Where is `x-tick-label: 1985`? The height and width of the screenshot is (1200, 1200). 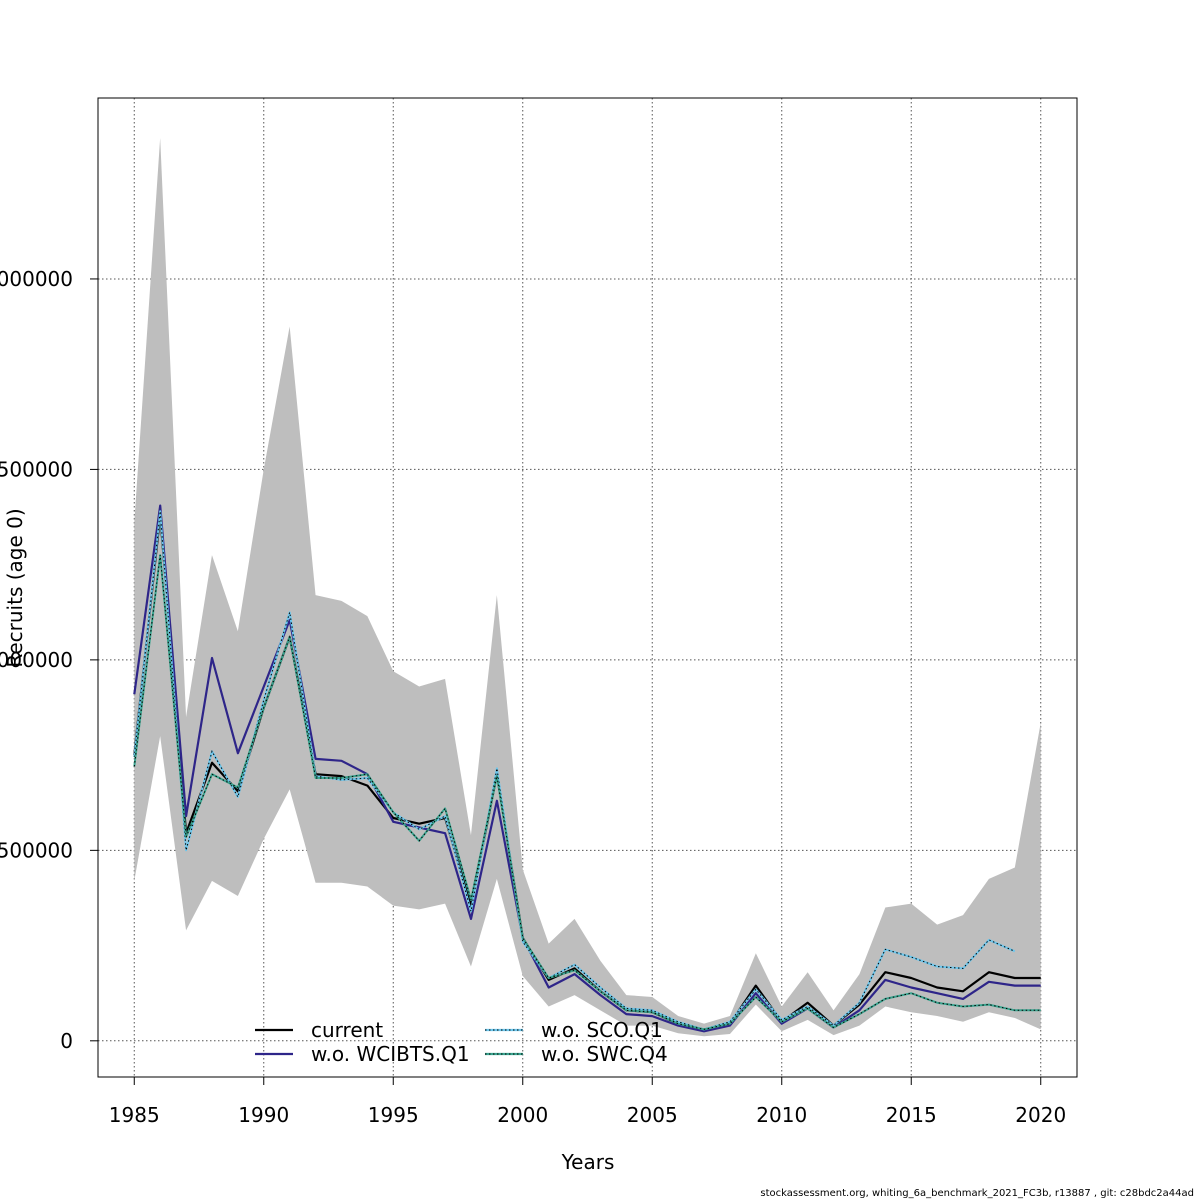
x-tick-label: 1985 is located at coordinates (134, 1115).